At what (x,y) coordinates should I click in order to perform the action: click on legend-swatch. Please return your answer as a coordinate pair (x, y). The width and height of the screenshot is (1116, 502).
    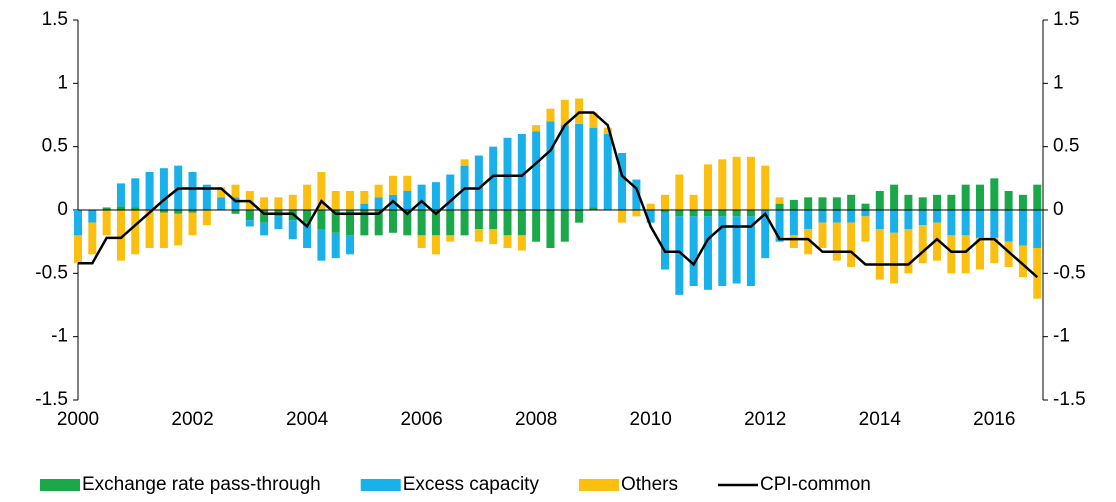
    Looking at the image, I should click on (60, 485).